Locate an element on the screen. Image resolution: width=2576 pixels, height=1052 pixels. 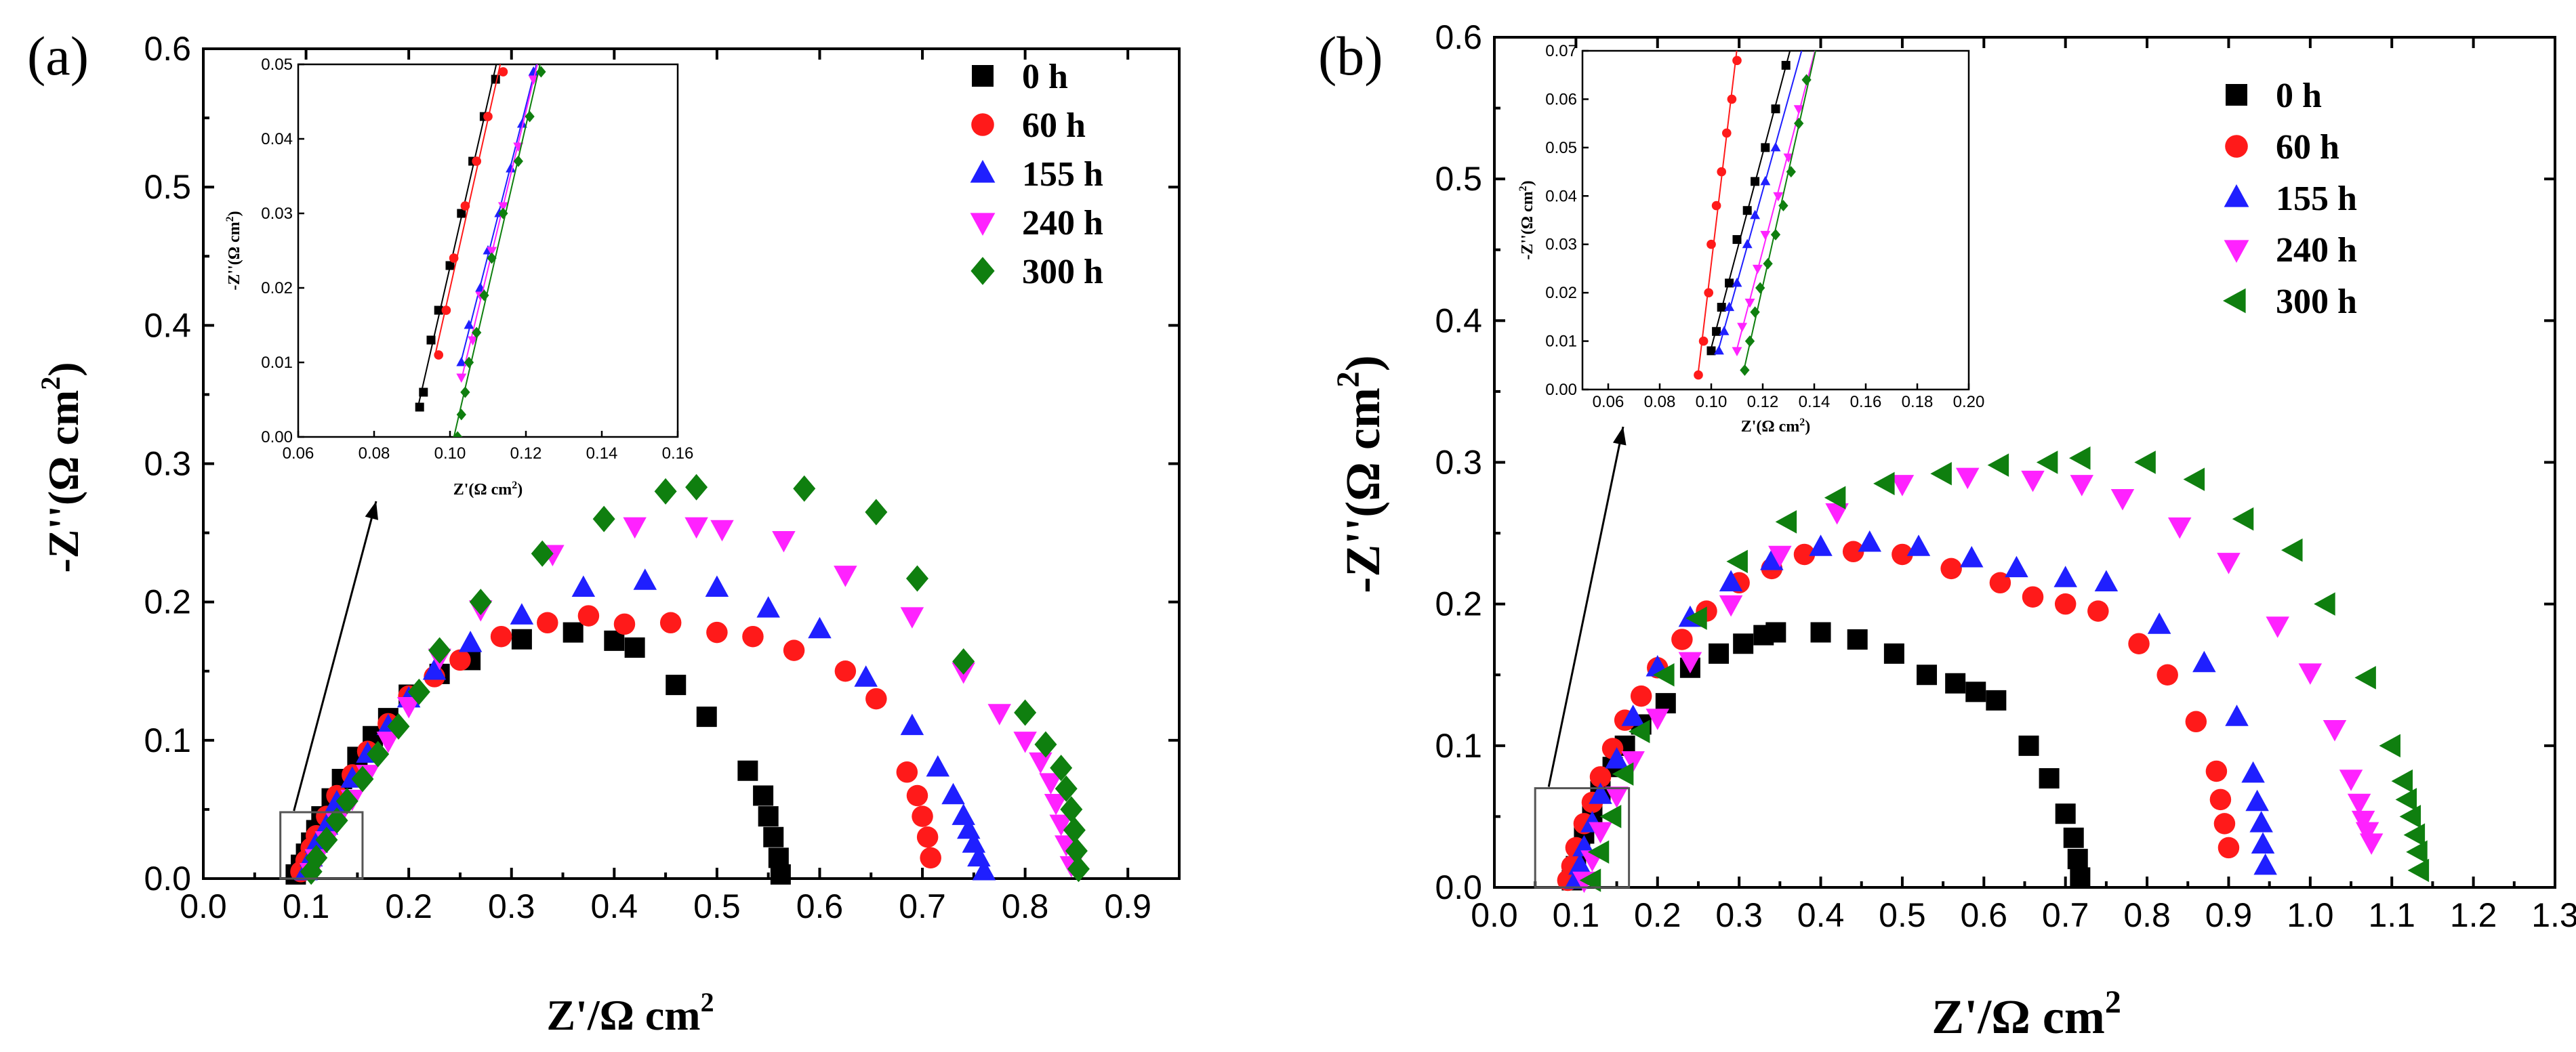
zoom-arrow-head is located at coordinates (1620, 436).